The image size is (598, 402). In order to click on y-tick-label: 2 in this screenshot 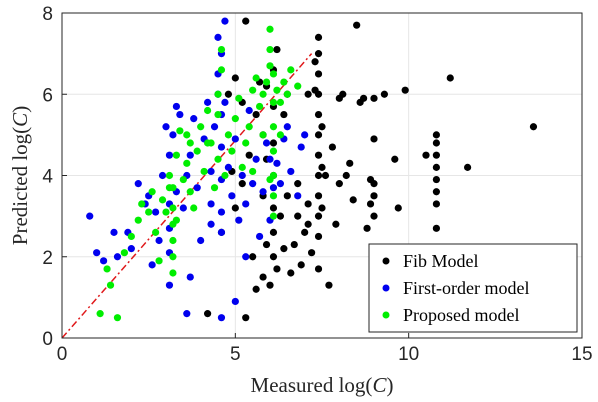, I will do `click(47, 258)`.